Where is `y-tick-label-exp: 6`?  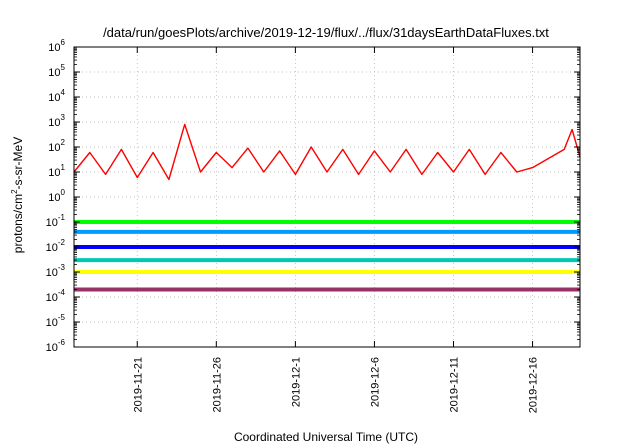 y-tick-label-exp: 6 is located at coordinates (63, 42).